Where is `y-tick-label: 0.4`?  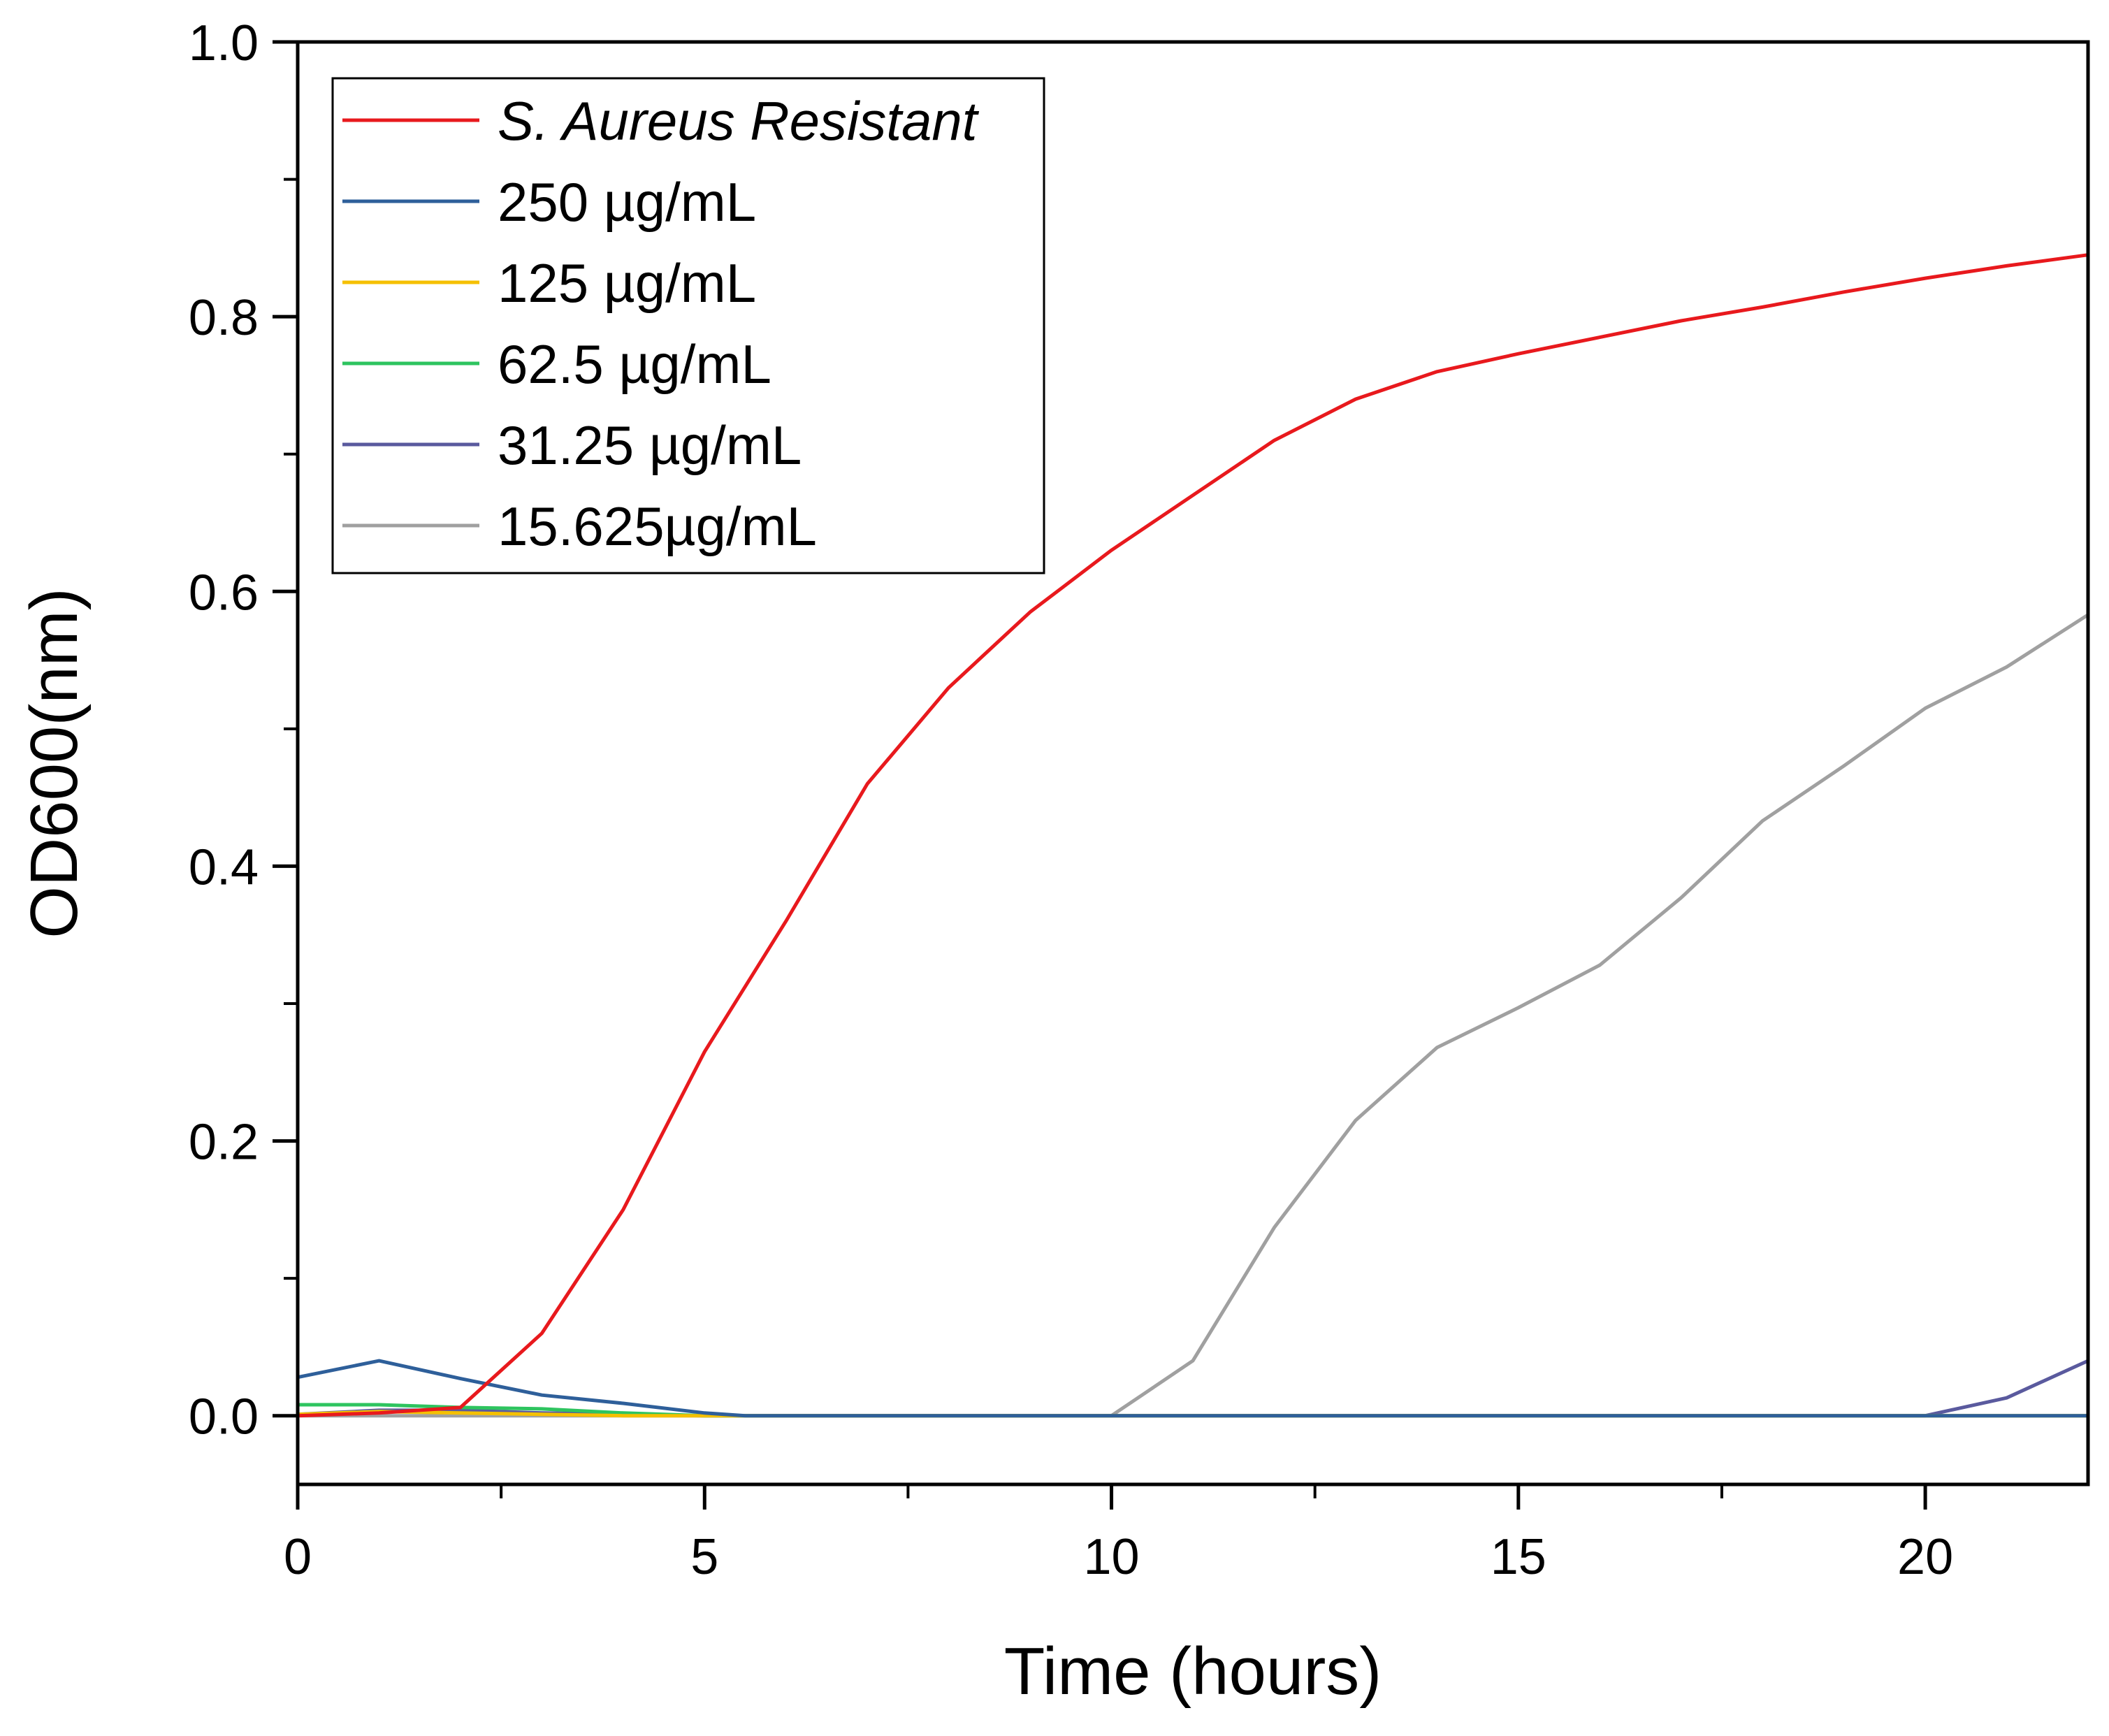 y-tick-label: 0.4 is located at coordinates (224, 867).